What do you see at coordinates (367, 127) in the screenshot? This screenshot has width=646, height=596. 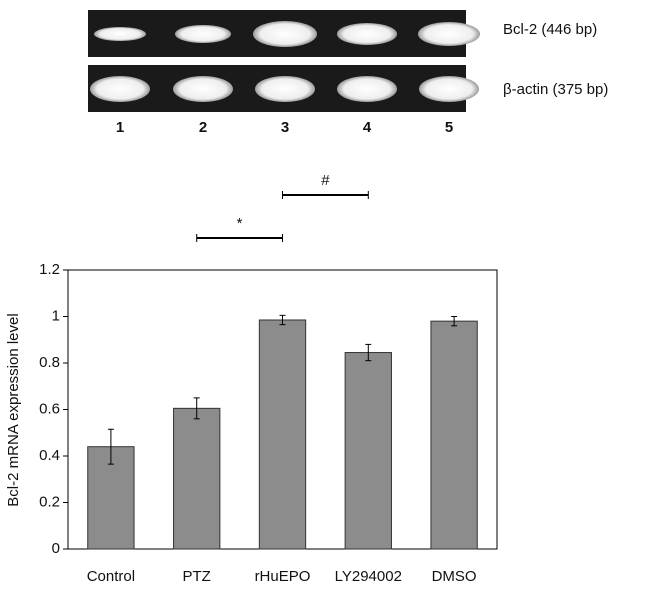 I see `lane-label: 4` at bounding box center [367, 127].